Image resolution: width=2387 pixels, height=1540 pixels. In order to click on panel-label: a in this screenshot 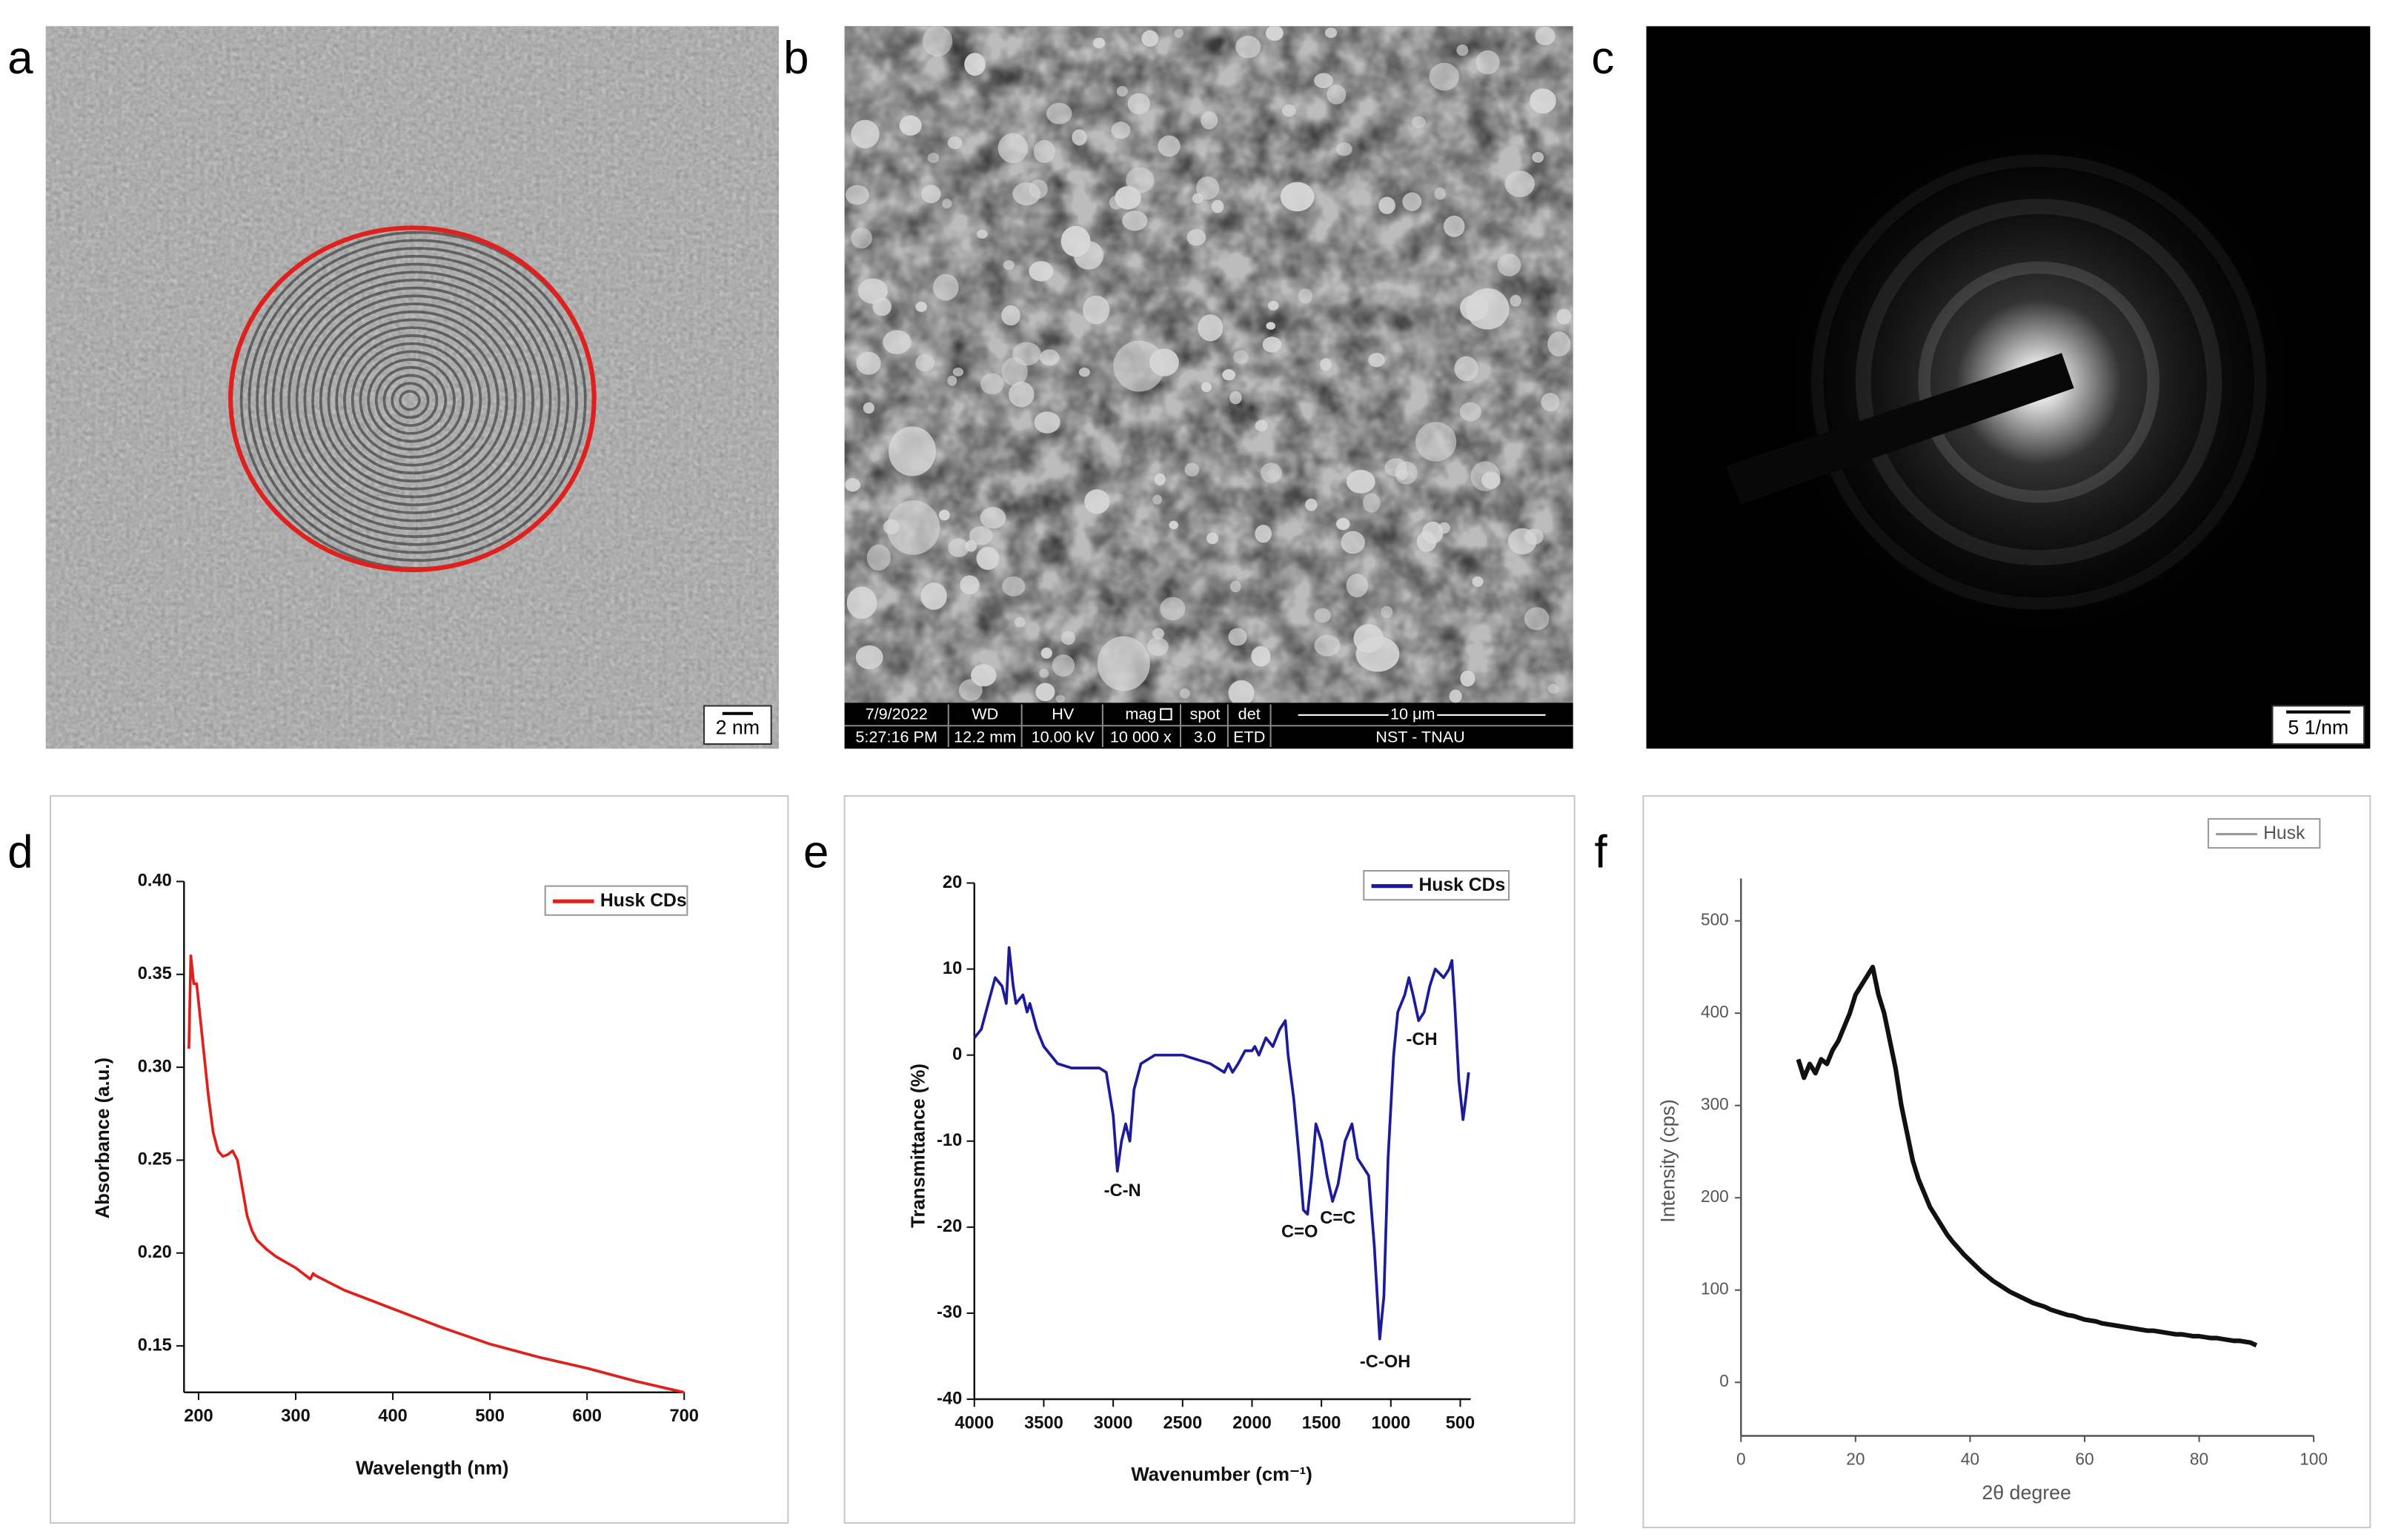, I will do `click(20, 58)`.